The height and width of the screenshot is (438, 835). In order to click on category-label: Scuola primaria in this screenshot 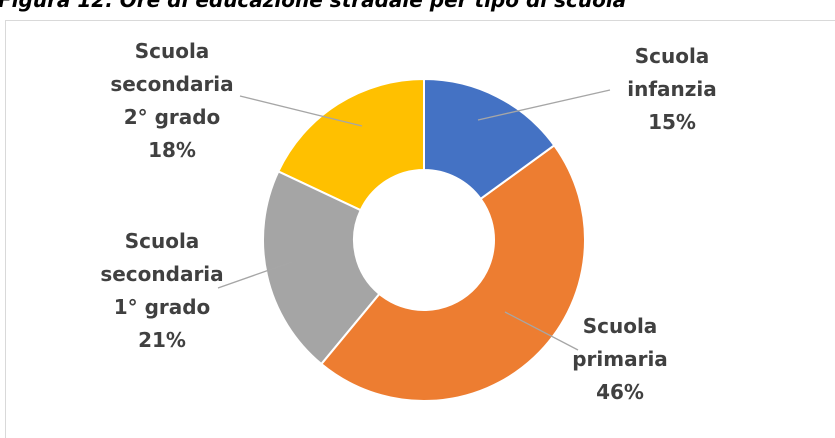, I will do `click(620, 342)`.